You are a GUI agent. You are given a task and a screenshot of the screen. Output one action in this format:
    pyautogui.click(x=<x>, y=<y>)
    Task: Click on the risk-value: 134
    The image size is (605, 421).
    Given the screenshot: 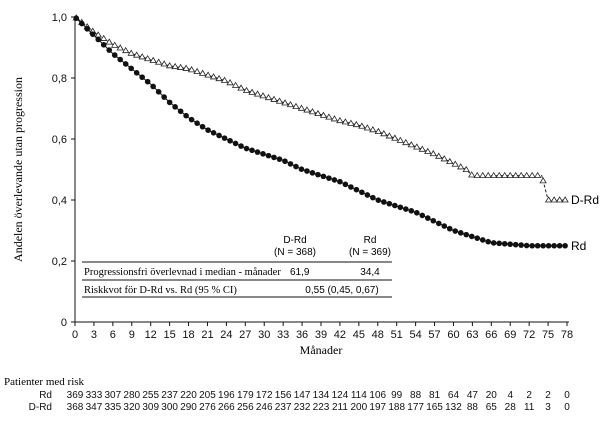 What is the action you would take?
    pyautogui.click(x=321, y=395)
    